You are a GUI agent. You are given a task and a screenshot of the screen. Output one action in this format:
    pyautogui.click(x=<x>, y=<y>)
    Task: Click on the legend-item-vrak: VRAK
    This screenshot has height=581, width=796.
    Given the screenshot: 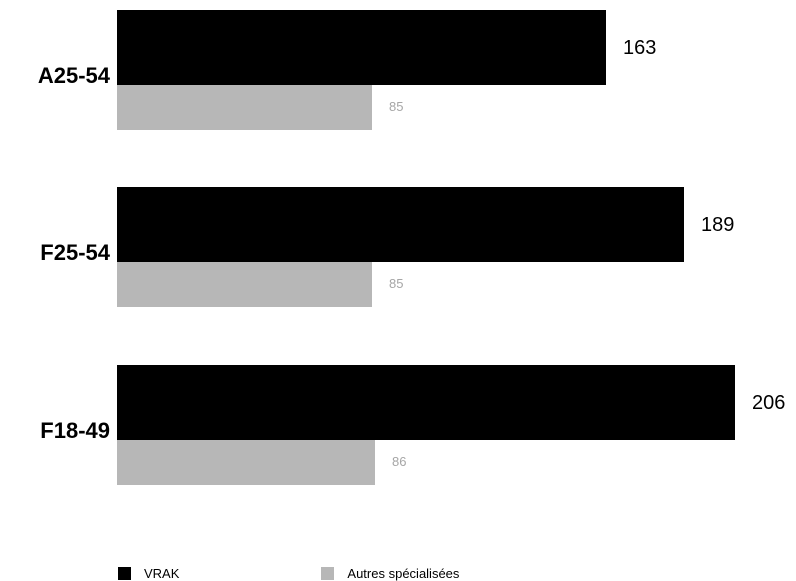 What is the action you would take?
    pyautogui.click(x=148, y=573)
    